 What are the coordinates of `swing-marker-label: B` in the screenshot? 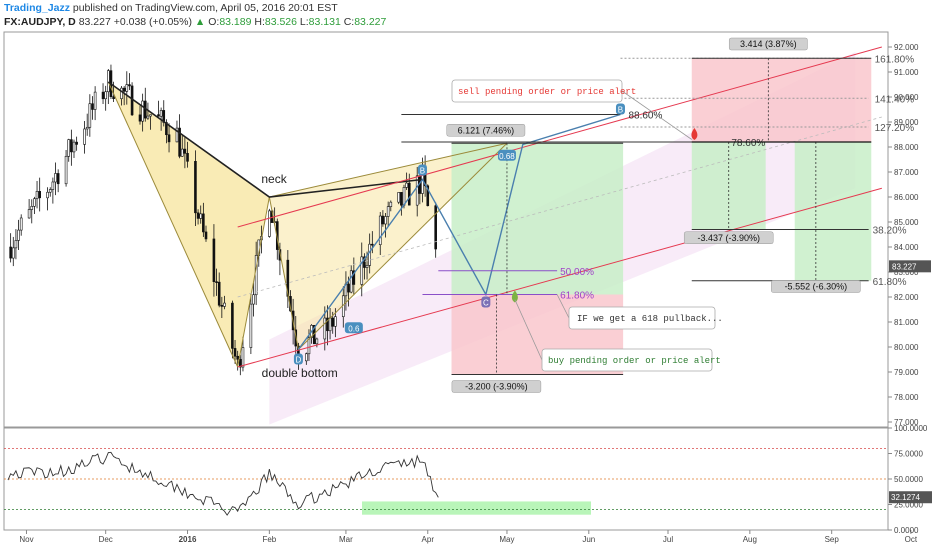 It's located at (620, 110).